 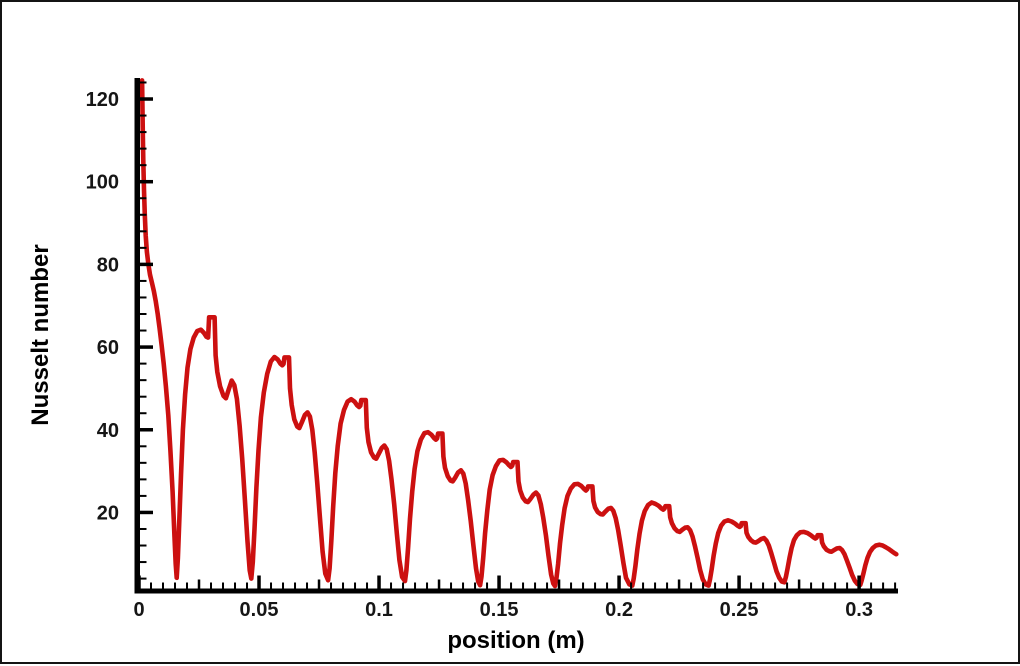 What do you see at coordinates (515, 640) in the screenshot?
I see `x-axis-title: position (m)` at bounding box center [515, 640].